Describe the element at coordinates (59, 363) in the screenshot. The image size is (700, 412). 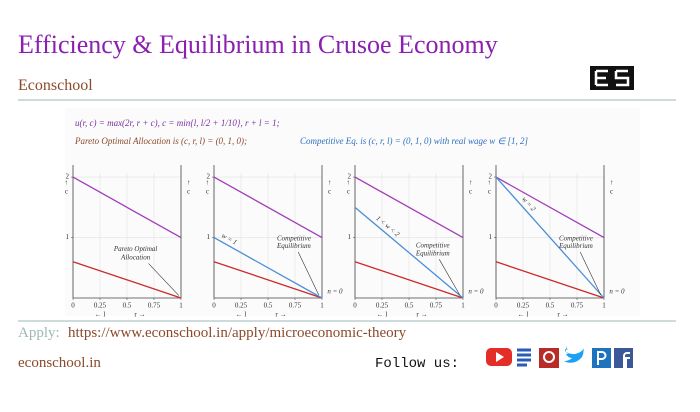
I see `site-link: econschool.in` at that location.